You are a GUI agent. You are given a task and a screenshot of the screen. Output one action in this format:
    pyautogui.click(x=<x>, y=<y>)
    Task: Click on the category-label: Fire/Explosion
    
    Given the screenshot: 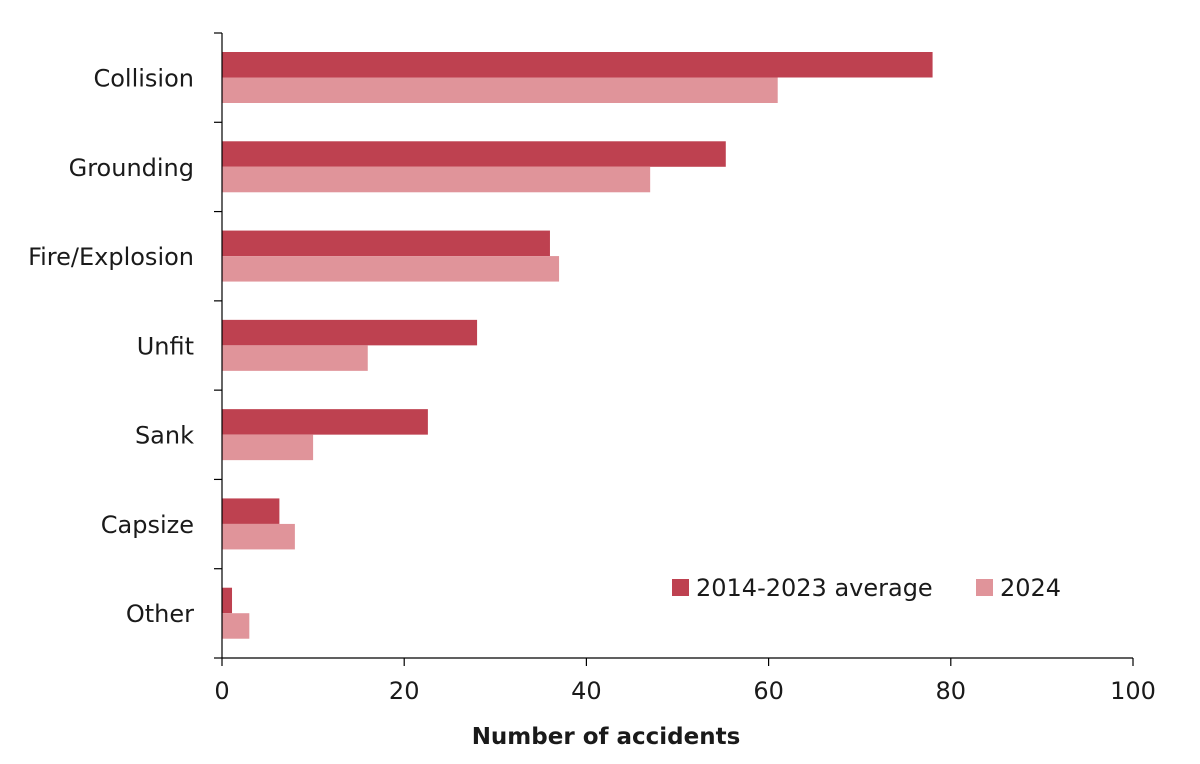 What is the action you would take?
    pyautogui.click(x=111, y=257)
    